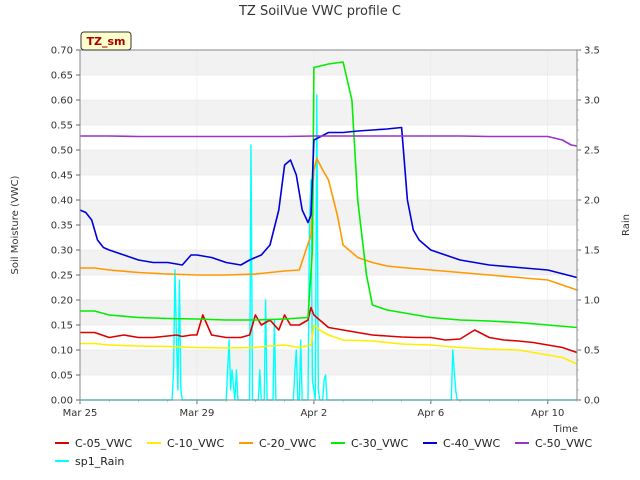  Describe the element at coordinates (62, 326) in the screenshot. I see `y-tick-label: 0.15` at that location.